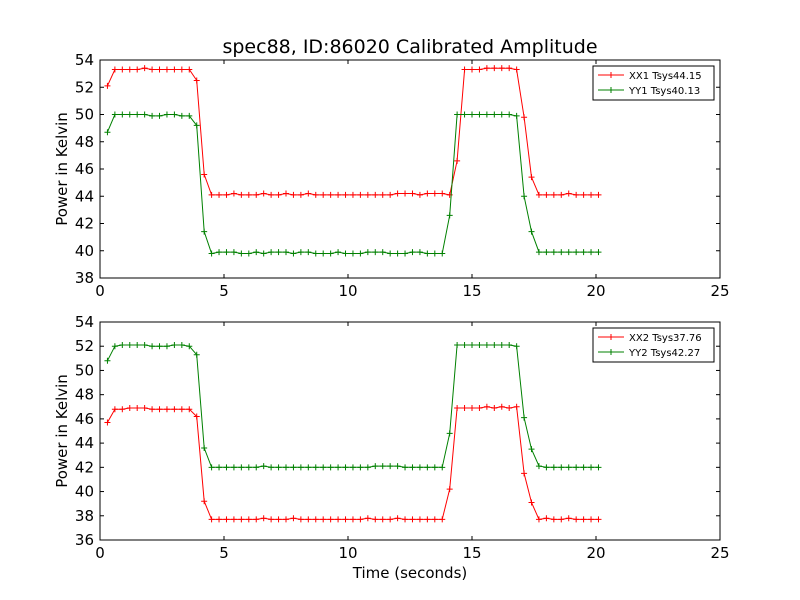 The width and height of the screenshot is (800, 600). Describe the element at coordinates (665, 338) in the screenshot. I see `bottom-legend-label-1: XX2 Tsys37.76` at that location.